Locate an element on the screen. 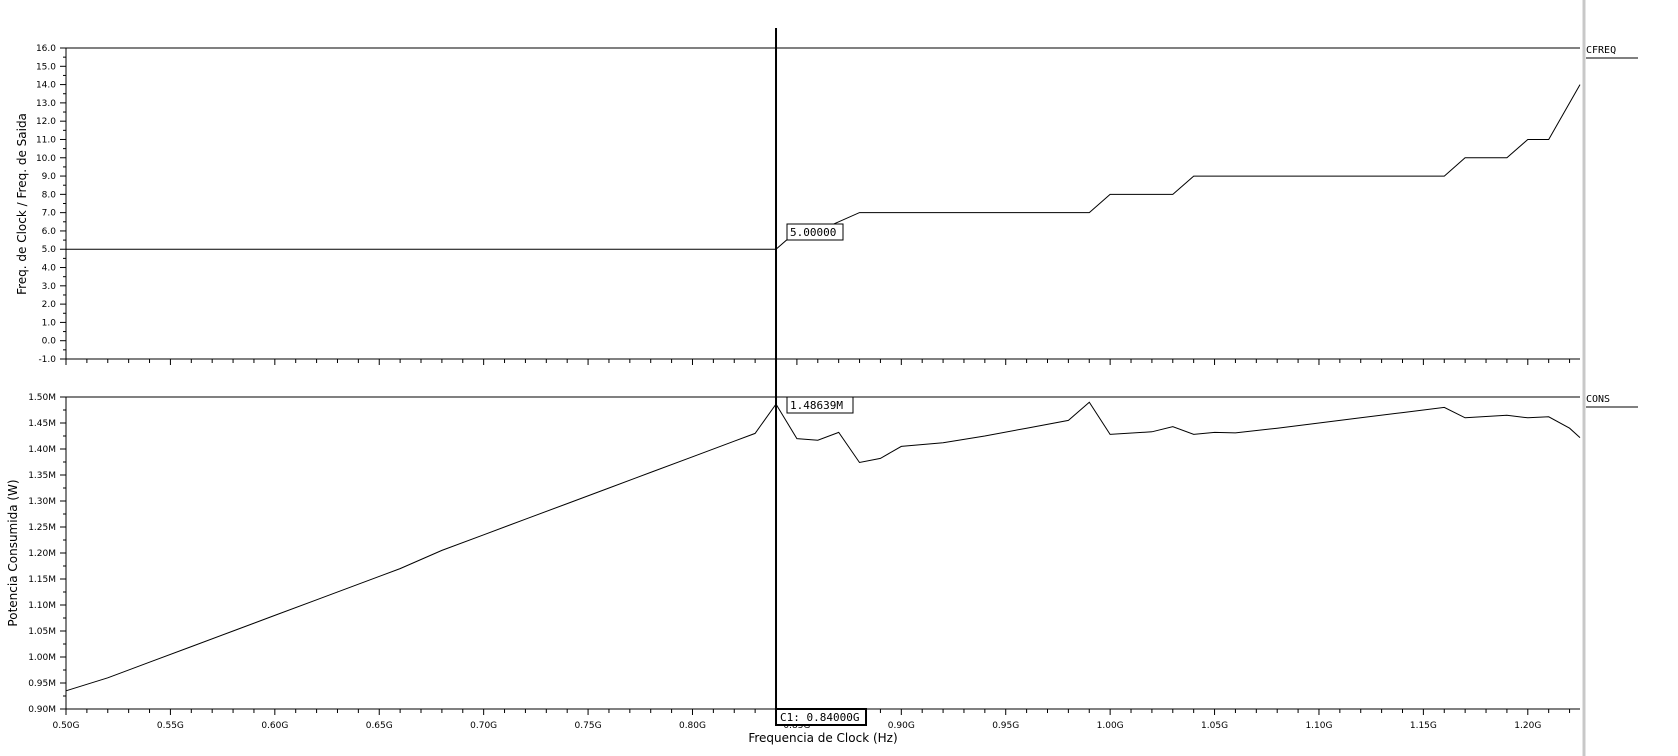 This screenshot has width=1678, height=756. cons-x-tick-label: 1.15G is located at coordinates (1423, 726).